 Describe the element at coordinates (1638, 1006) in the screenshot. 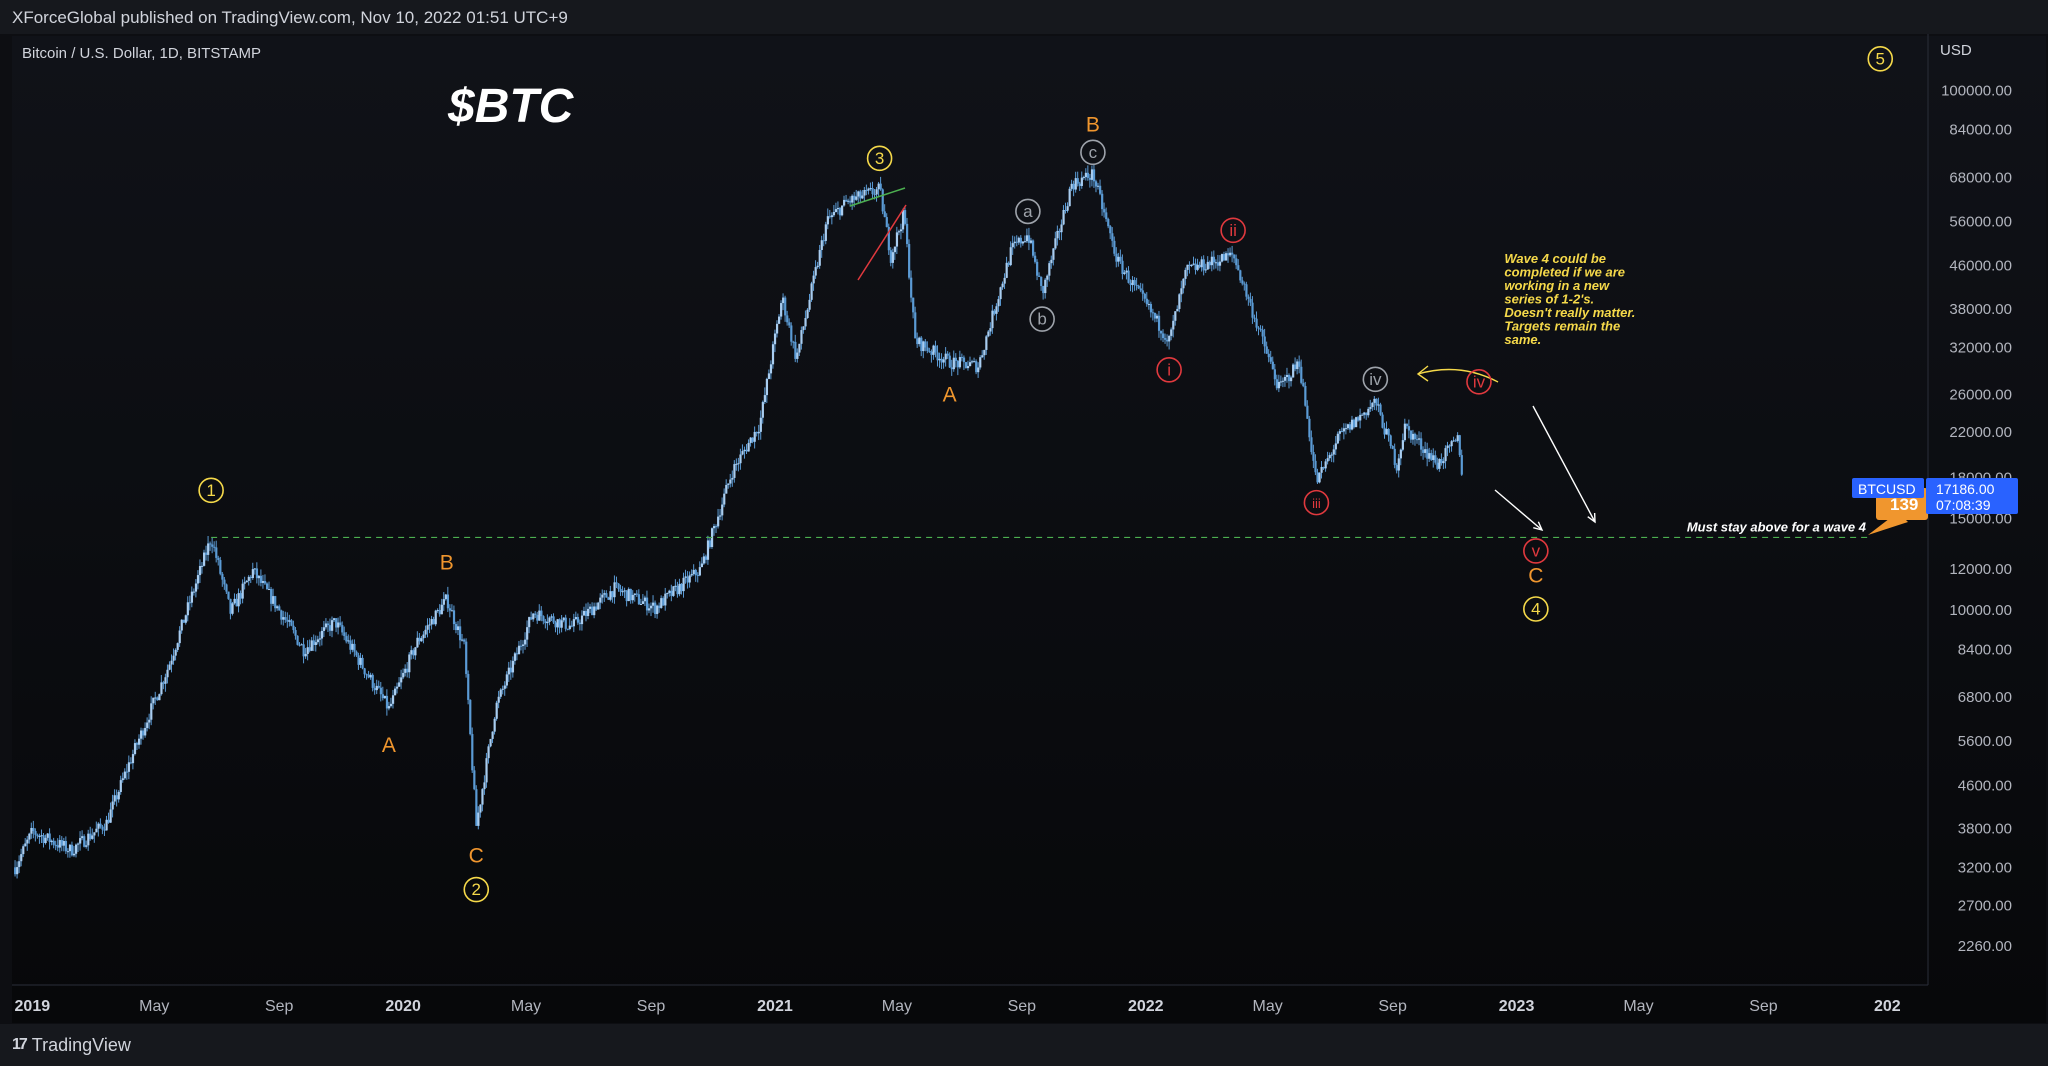

I see `x-tick-label: May` at that location.